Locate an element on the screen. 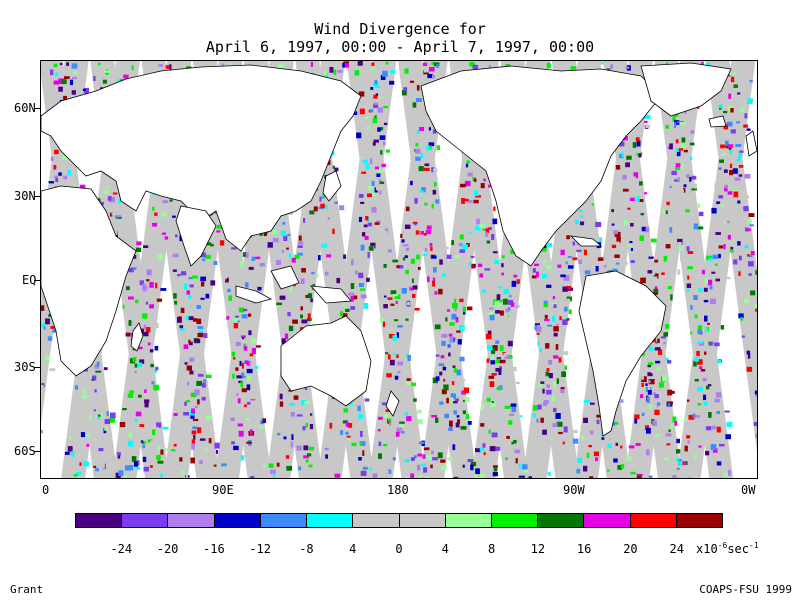  chart-title-line1: Wind Divergence for is located at coordinates (400, 29).